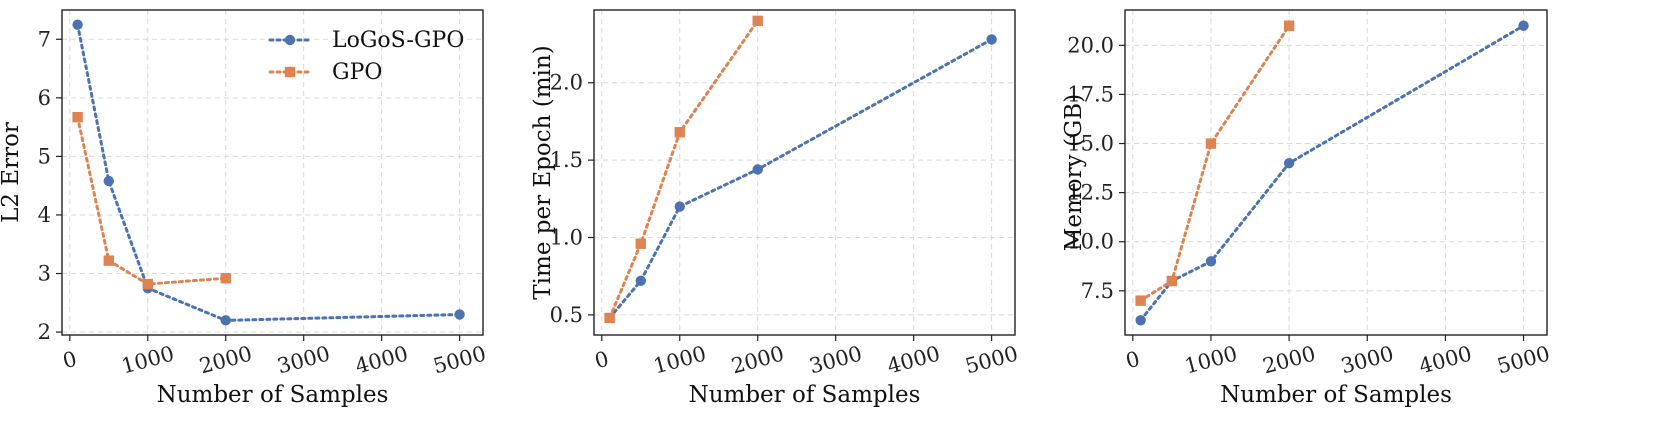 The height and width of the screenshot is (442, 1661). What do you see at coordinates (290, 40) in the screenshot?
I see `legend-marker-circle` at bounding box center [290, 40].